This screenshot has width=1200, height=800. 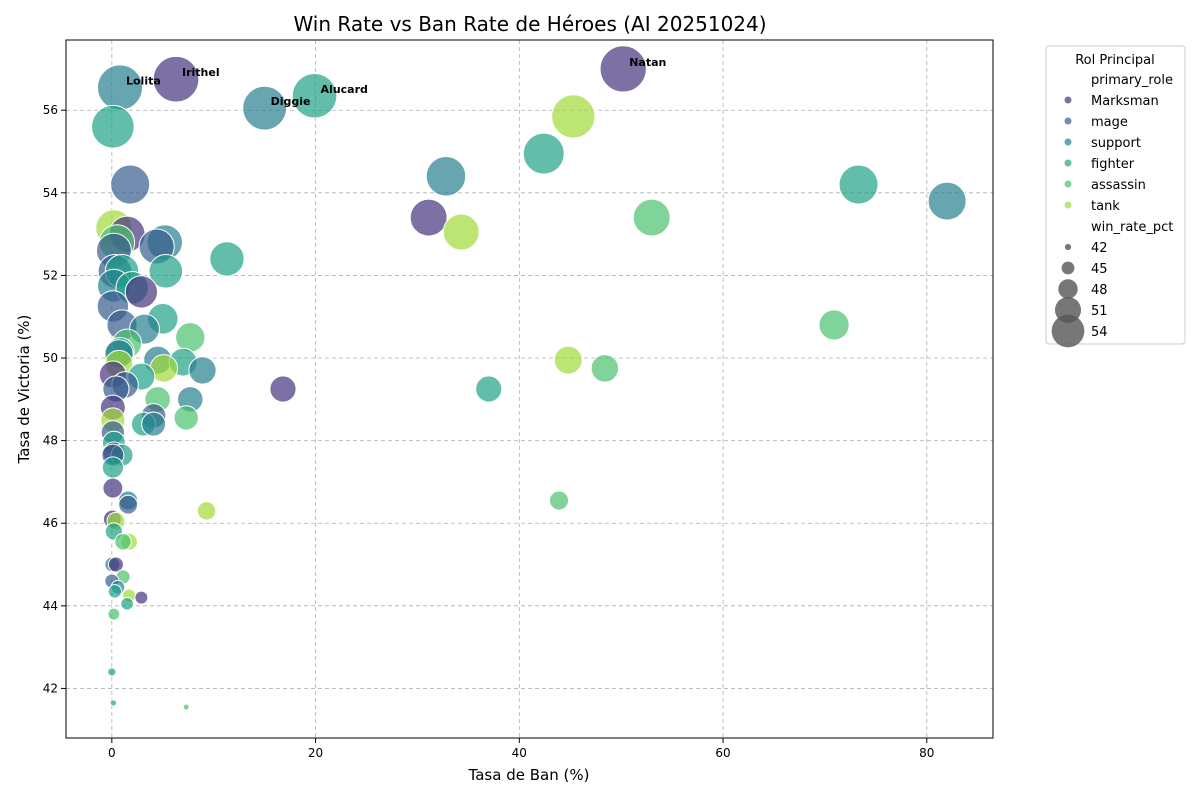 I want to click on y-tick-label: 46, so click(x=50, y=523).